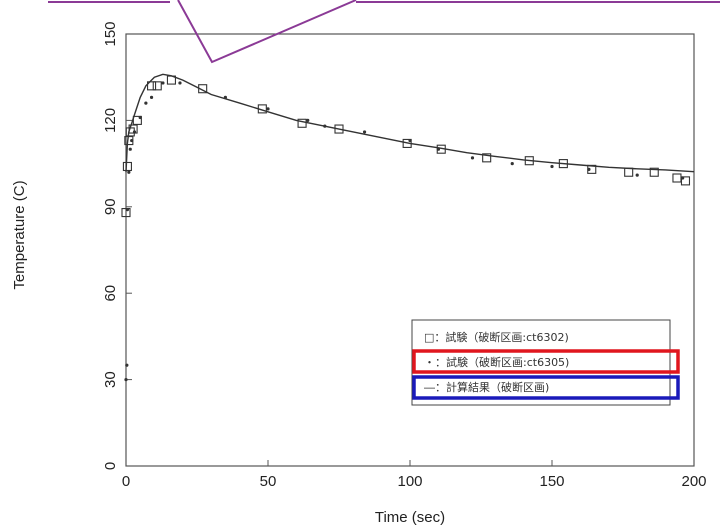 This screenshot has height=529, width=720. What do you see at coordinates (496, 337) in the screenshot?
I see `legend-entry-1: □：試験（破断区画:ct6302)` at bounding box center [496, 337].